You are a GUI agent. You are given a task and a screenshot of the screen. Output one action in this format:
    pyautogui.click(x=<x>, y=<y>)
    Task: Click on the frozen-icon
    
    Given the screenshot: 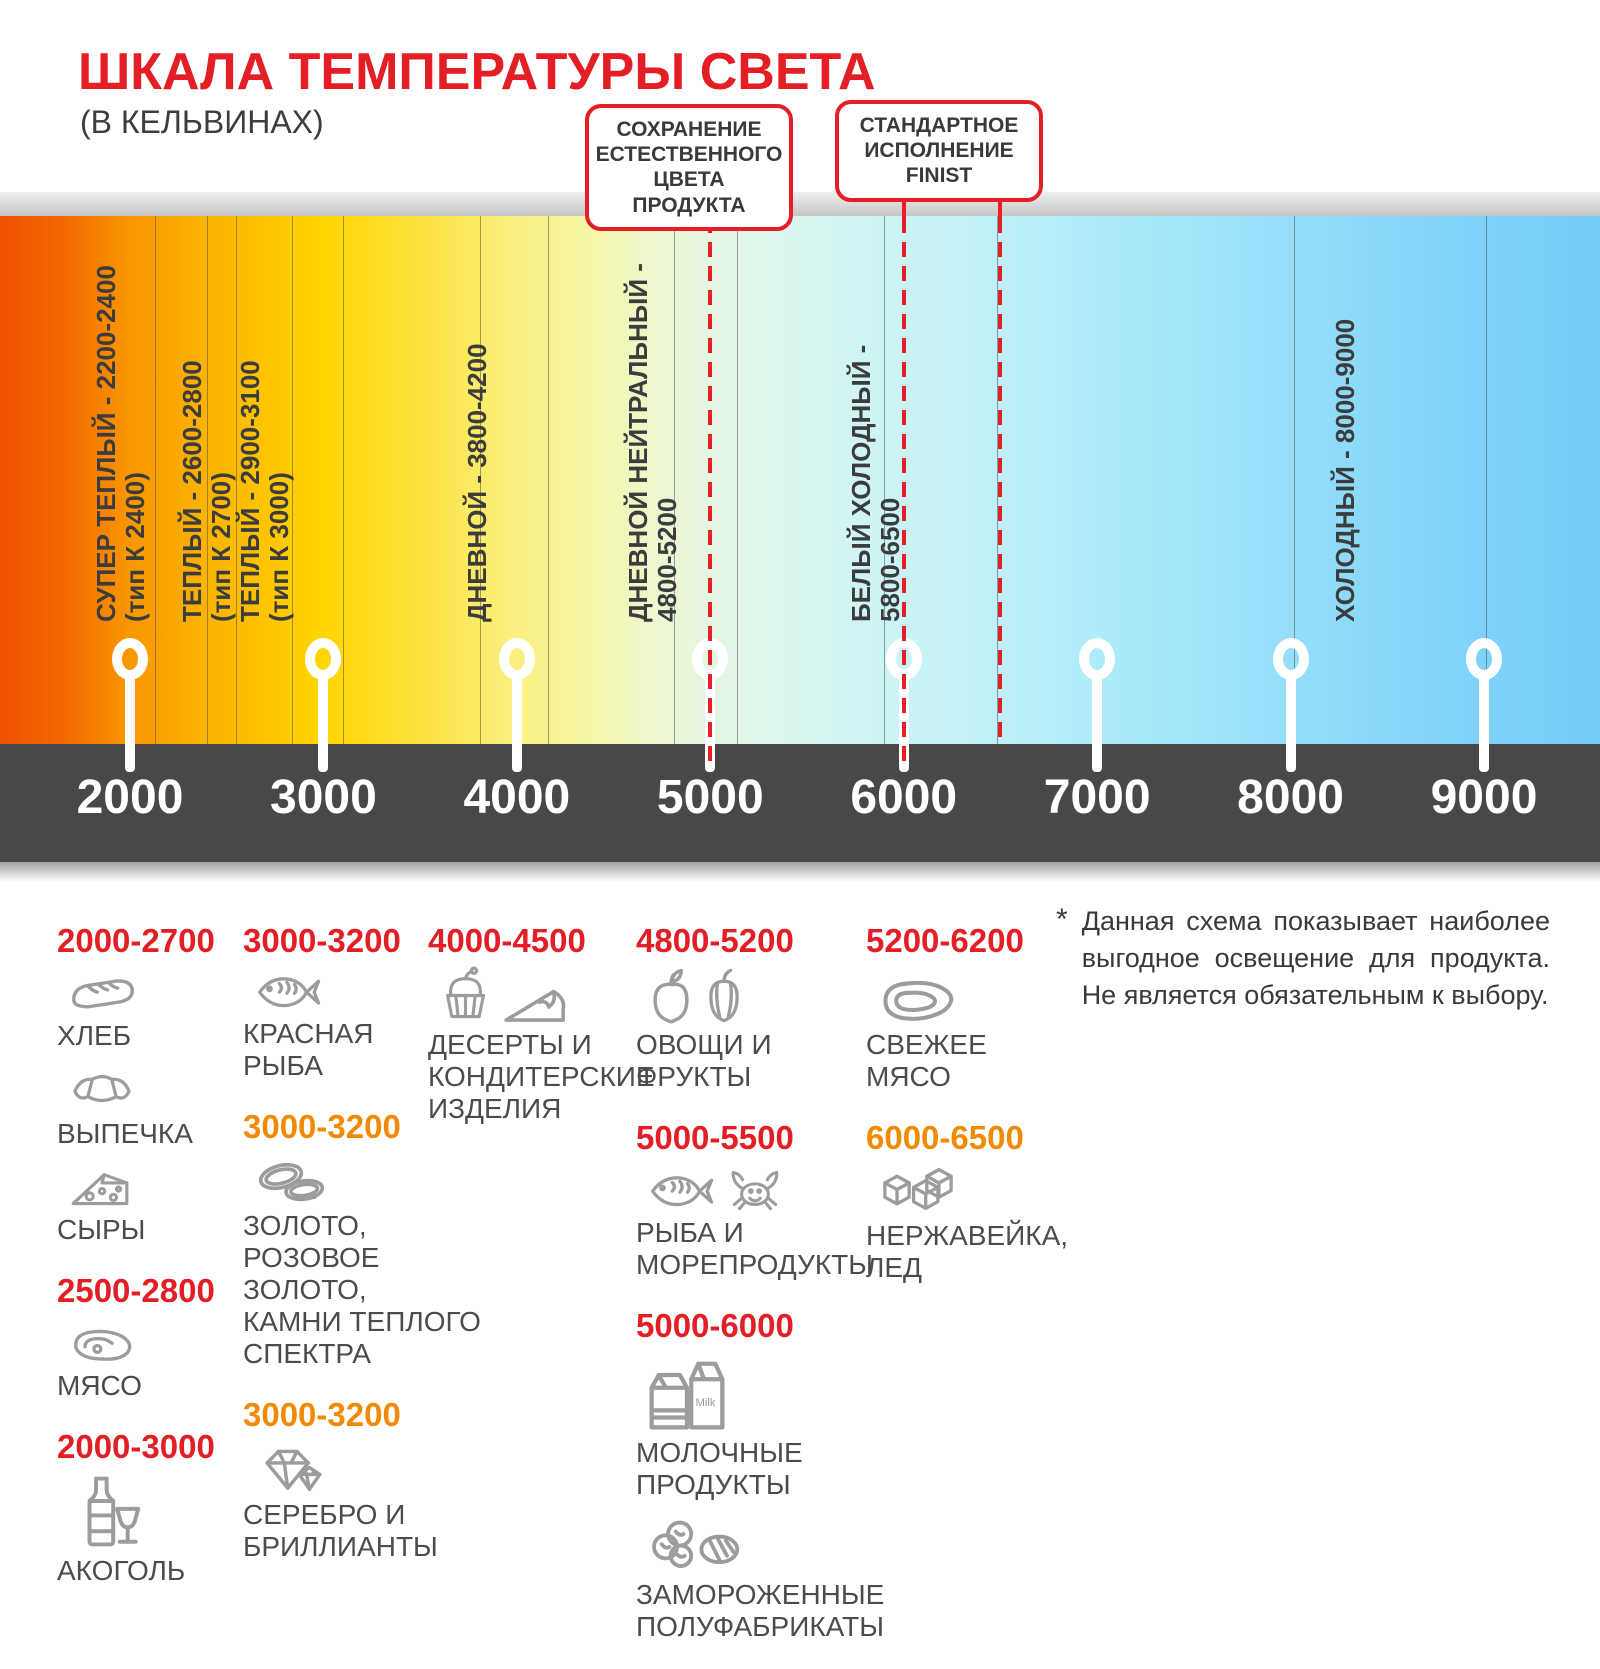 What is the action you would take?
    pyautogui.click(x=695, y=1543)
    